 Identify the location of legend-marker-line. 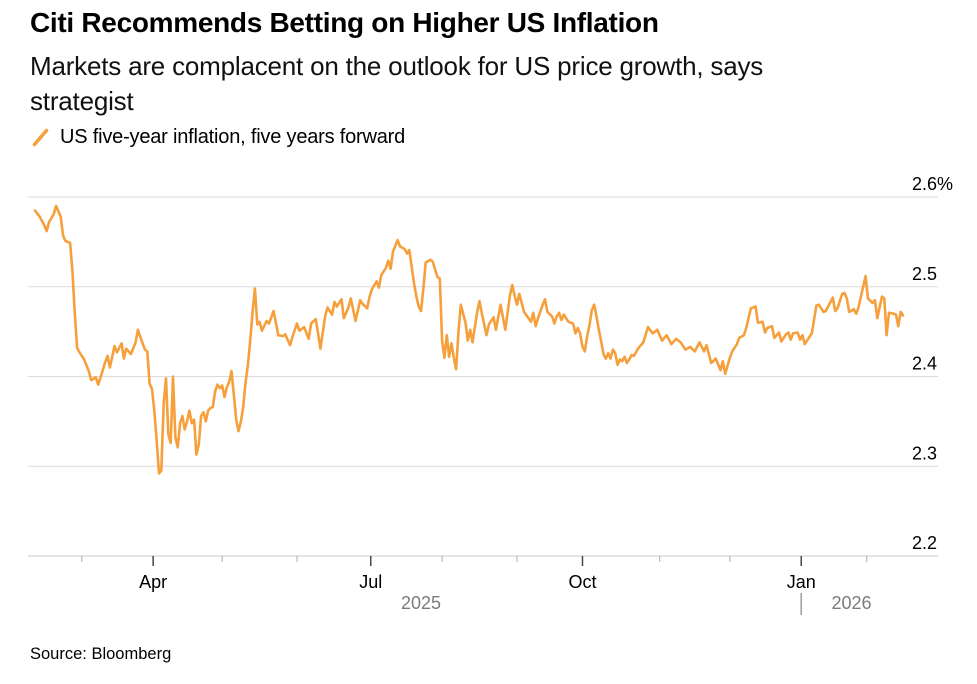
(40, 137).